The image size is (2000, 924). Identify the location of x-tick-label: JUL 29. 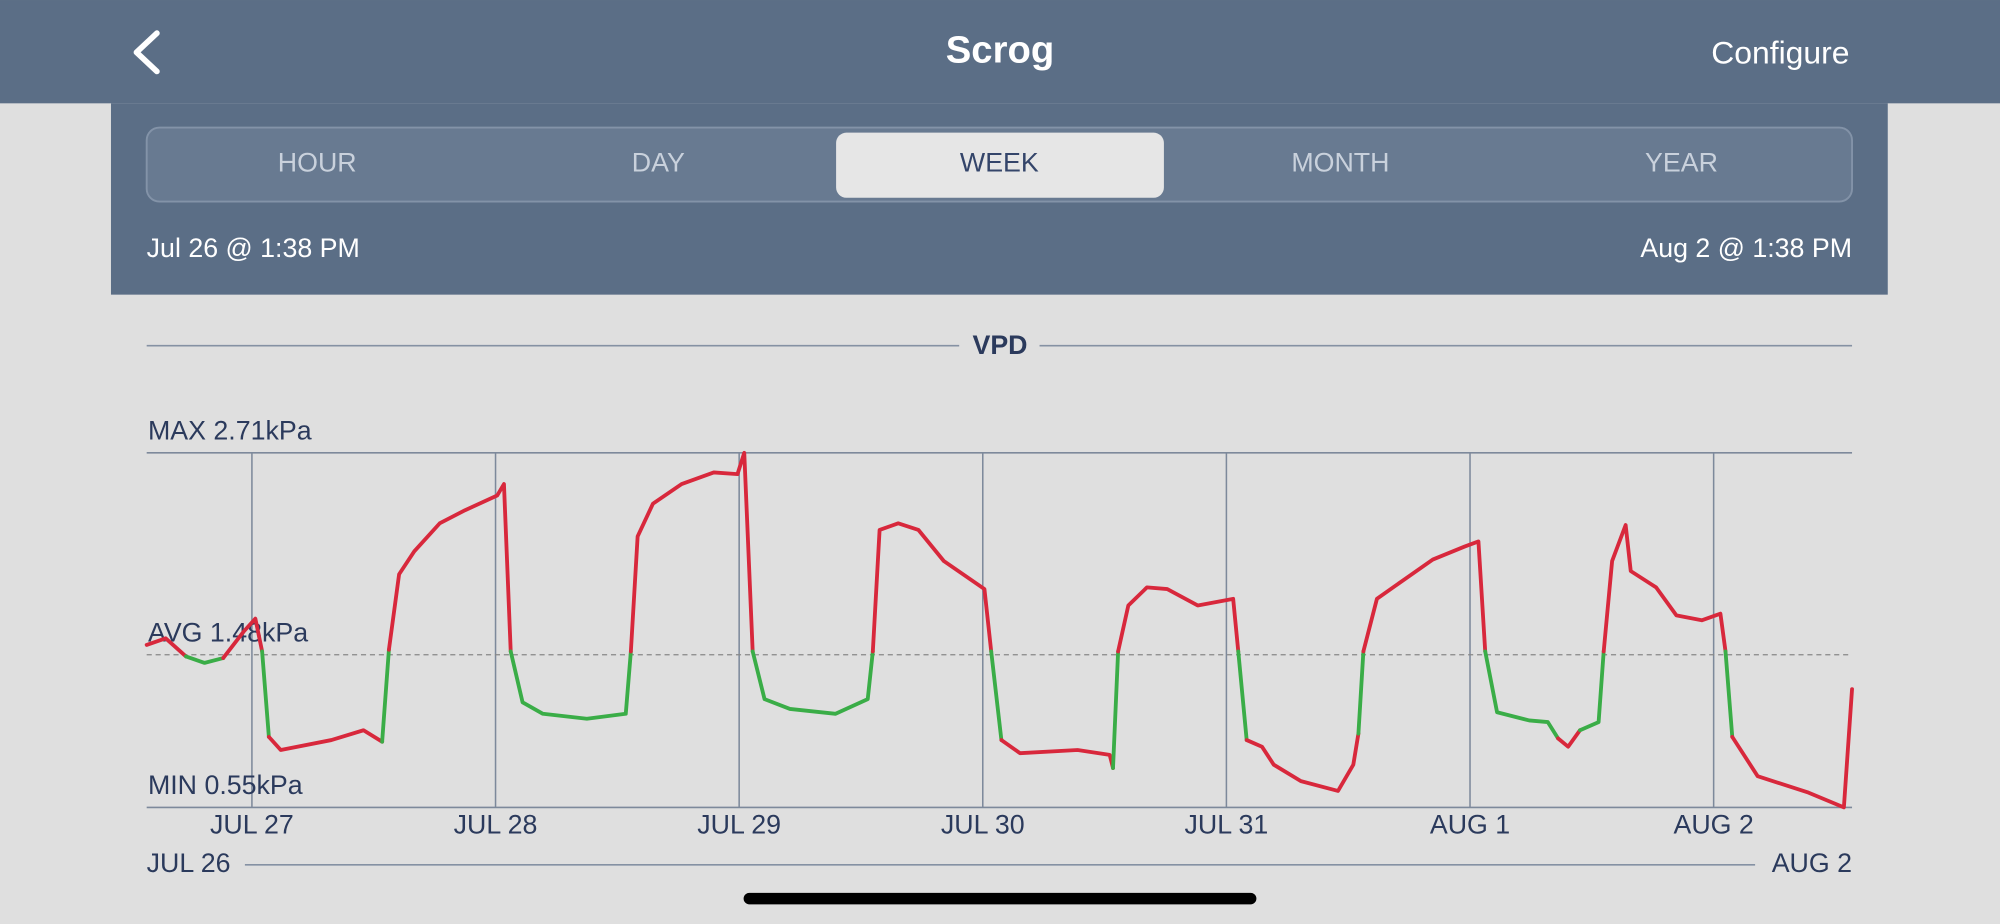
(739, 825).